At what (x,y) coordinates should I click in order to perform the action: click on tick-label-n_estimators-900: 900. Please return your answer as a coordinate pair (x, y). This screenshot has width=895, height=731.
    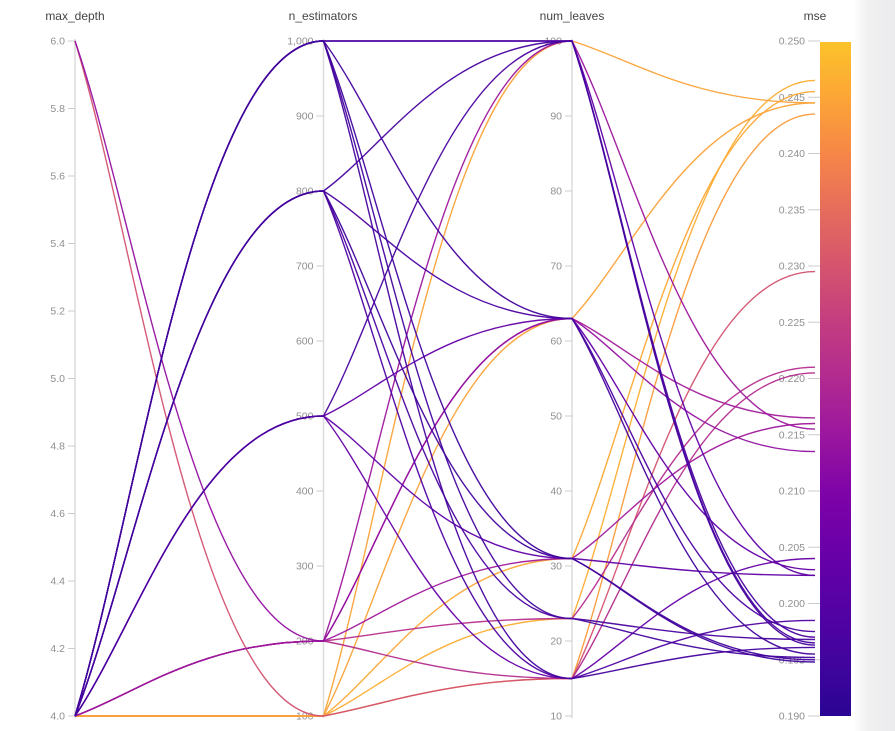
    Looking at the image, I should click on (305, 117).